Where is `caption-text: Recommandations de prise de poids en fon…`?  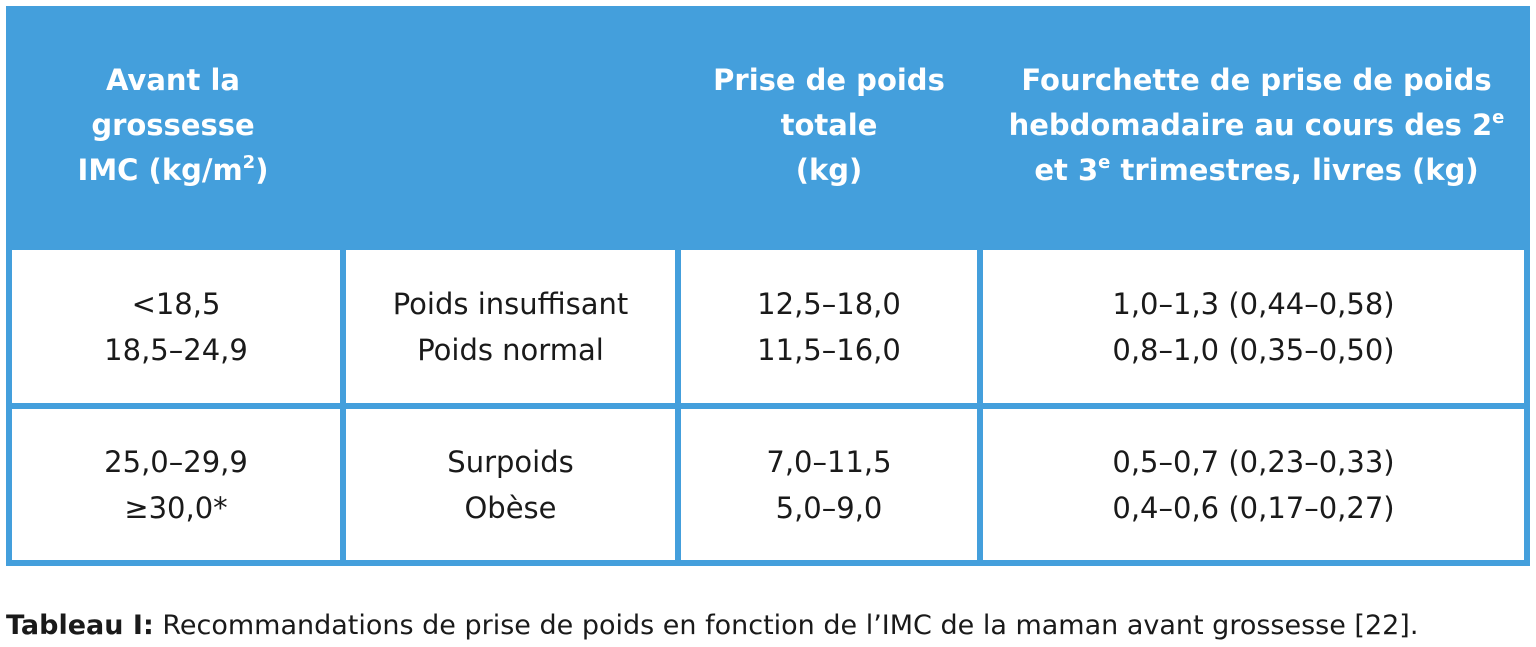 caption-text: Recommandations de prise de poids en fon… is located at coordinates (786, 625).